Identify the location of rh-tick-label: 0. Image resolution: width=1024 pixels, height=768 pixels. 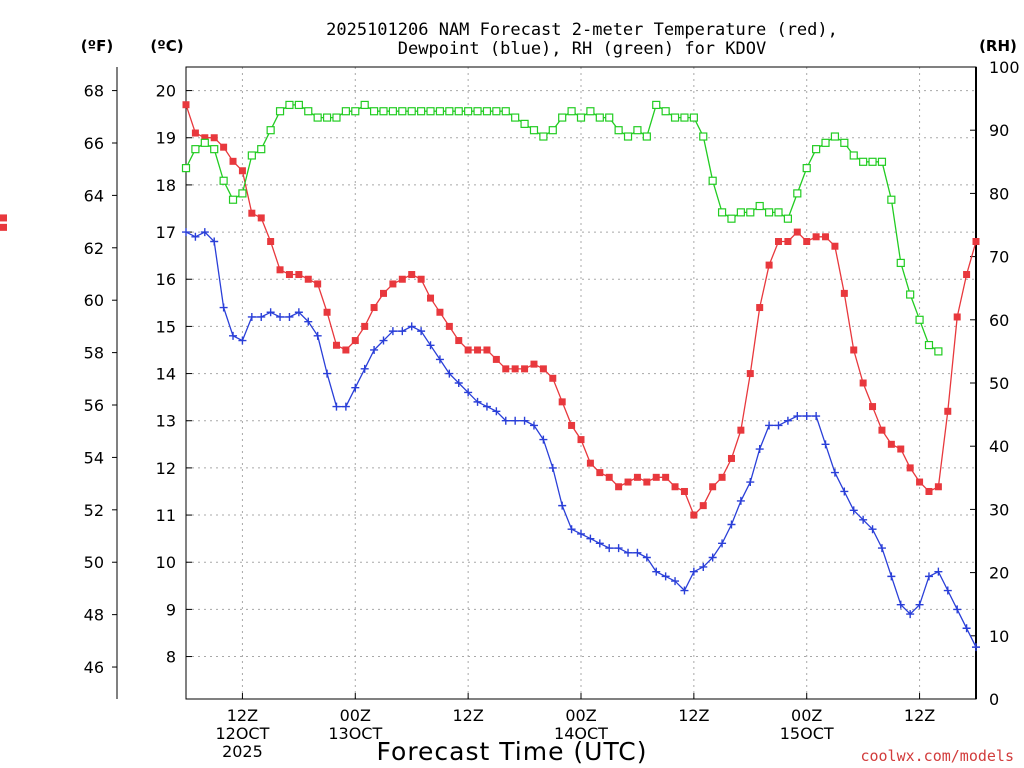
(994, 699).